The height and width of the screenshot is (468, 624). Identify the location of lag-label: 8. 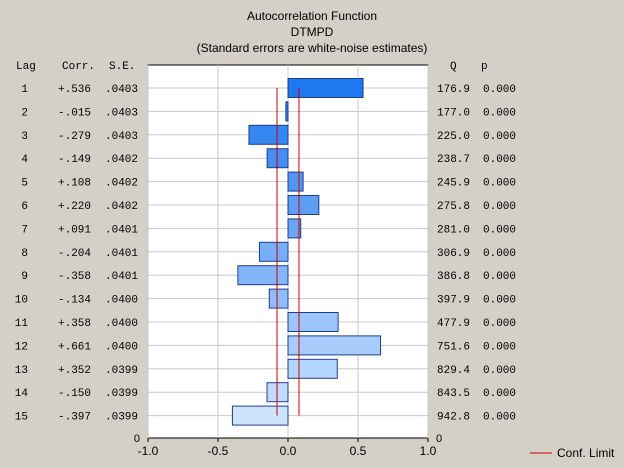
(24, 254).